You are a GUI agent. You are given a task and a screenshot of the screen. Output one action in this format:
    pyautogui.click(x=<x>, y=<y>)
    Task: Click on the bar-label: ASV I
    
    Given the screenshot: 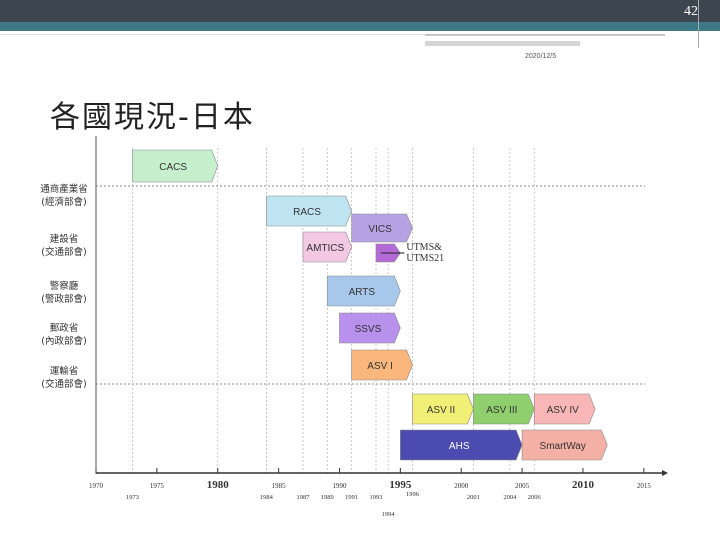 What is the action you would take?
    pyautogui.click(x=380, y=366)
    